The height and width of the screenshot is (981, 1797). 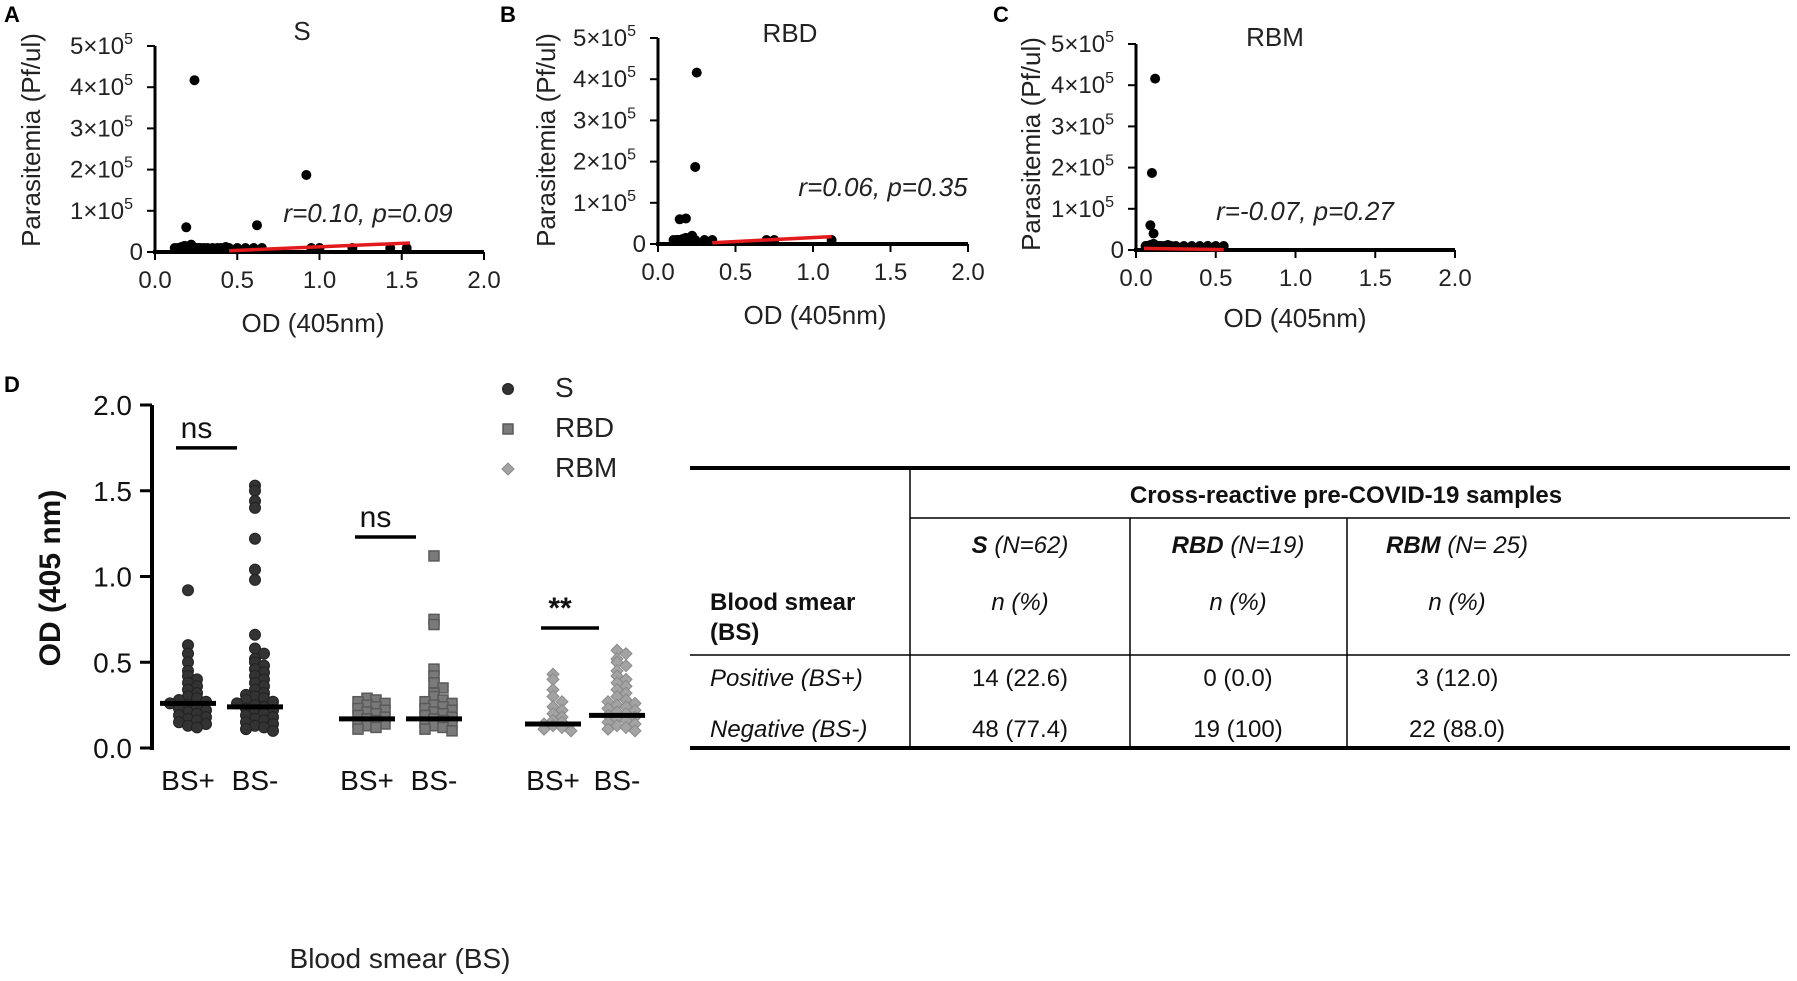 What do you see at coordinates (112, 405) in the screenshot?
I see `y-tick-label: 2.0` at bounding box center [112, 405].